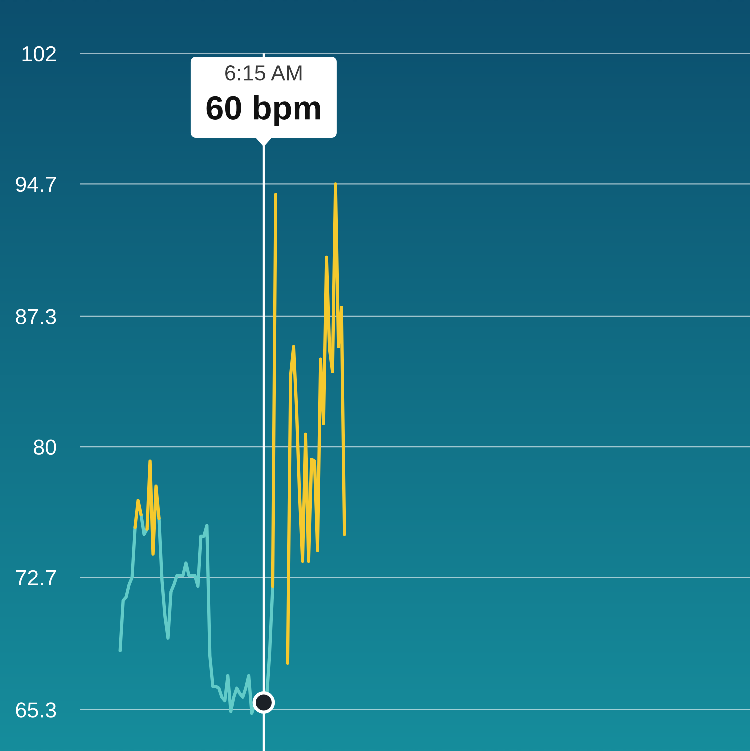 Image resolution: width=750 pixels, height=751 pixels. Describe the element at coordinates (36, 578) in the screenshot. I see `y-tick-label: 72.7` at that location.